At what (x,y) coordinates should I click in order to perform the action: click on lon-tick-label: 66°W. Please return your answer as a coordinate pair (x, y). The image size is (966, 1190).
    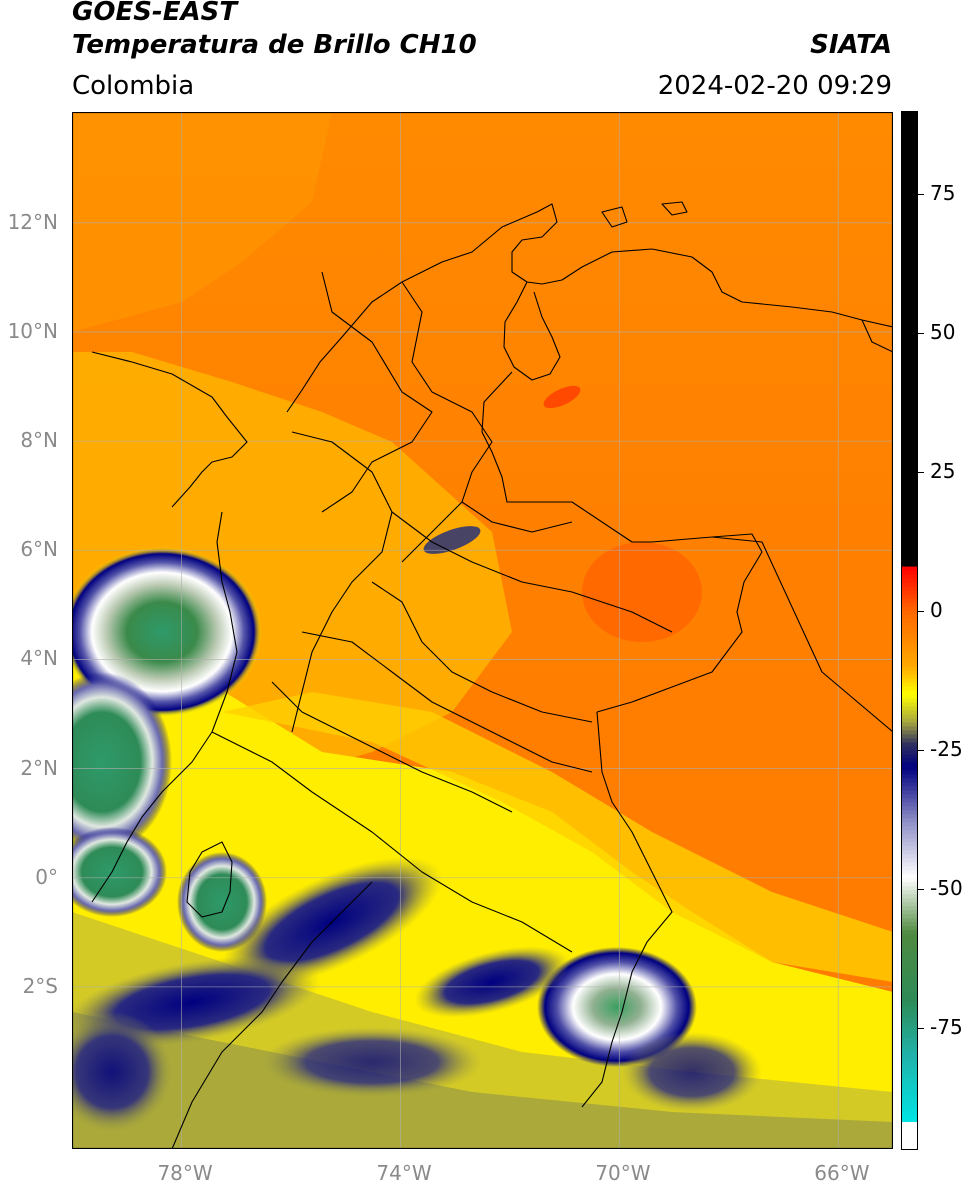
    Looking at the image, I should click on (842, 1173).